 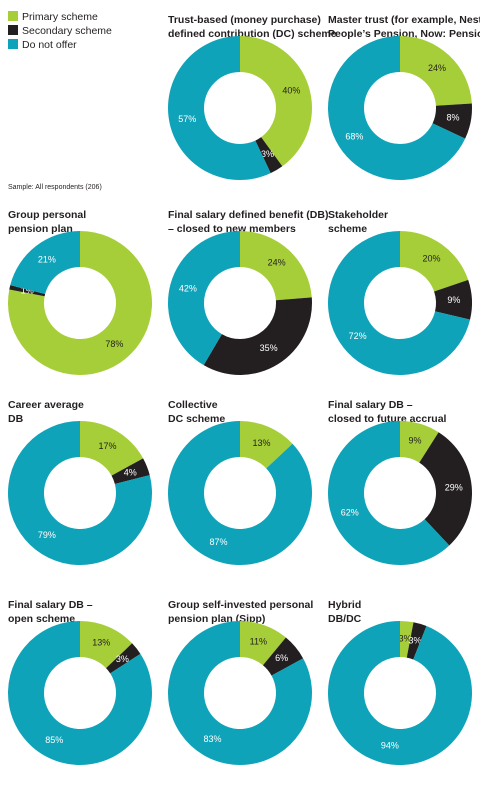 What do you see at coordinates (196, 419) in the screenshot?
I see `chart-title: DC scheme` at bounding box center [196, 419].